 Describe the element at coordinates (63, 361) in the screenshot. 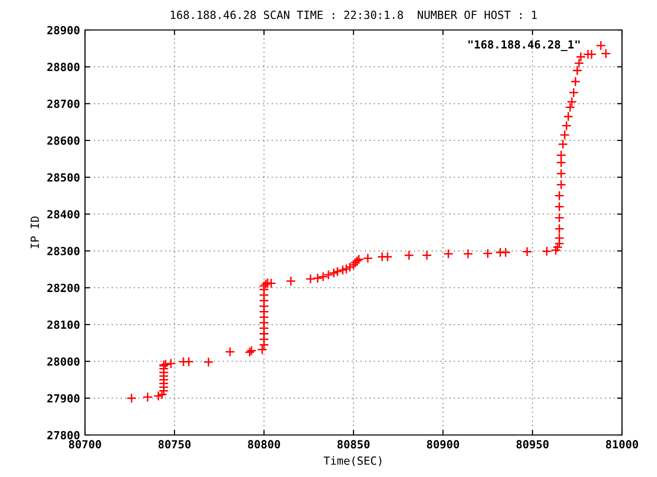

I see `y-tick-label: 28000` at that location.